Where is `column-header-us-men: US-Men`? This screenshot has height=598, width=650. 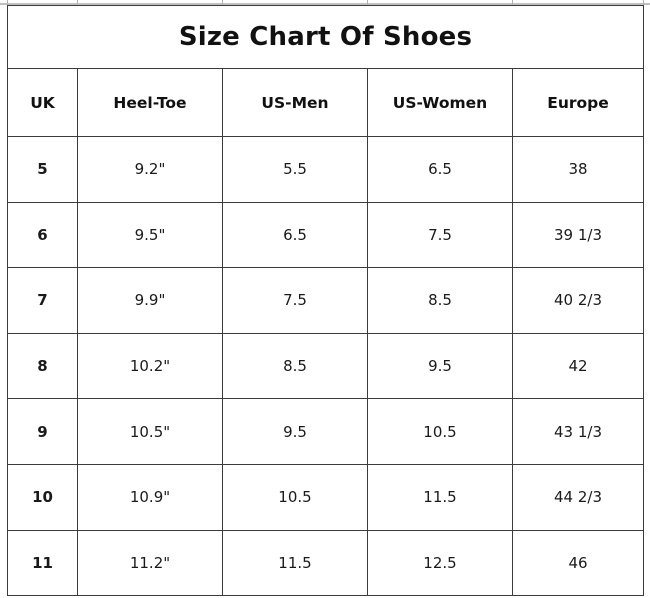 column-header-us-men: US-Men is located at coordinates (295, 102).